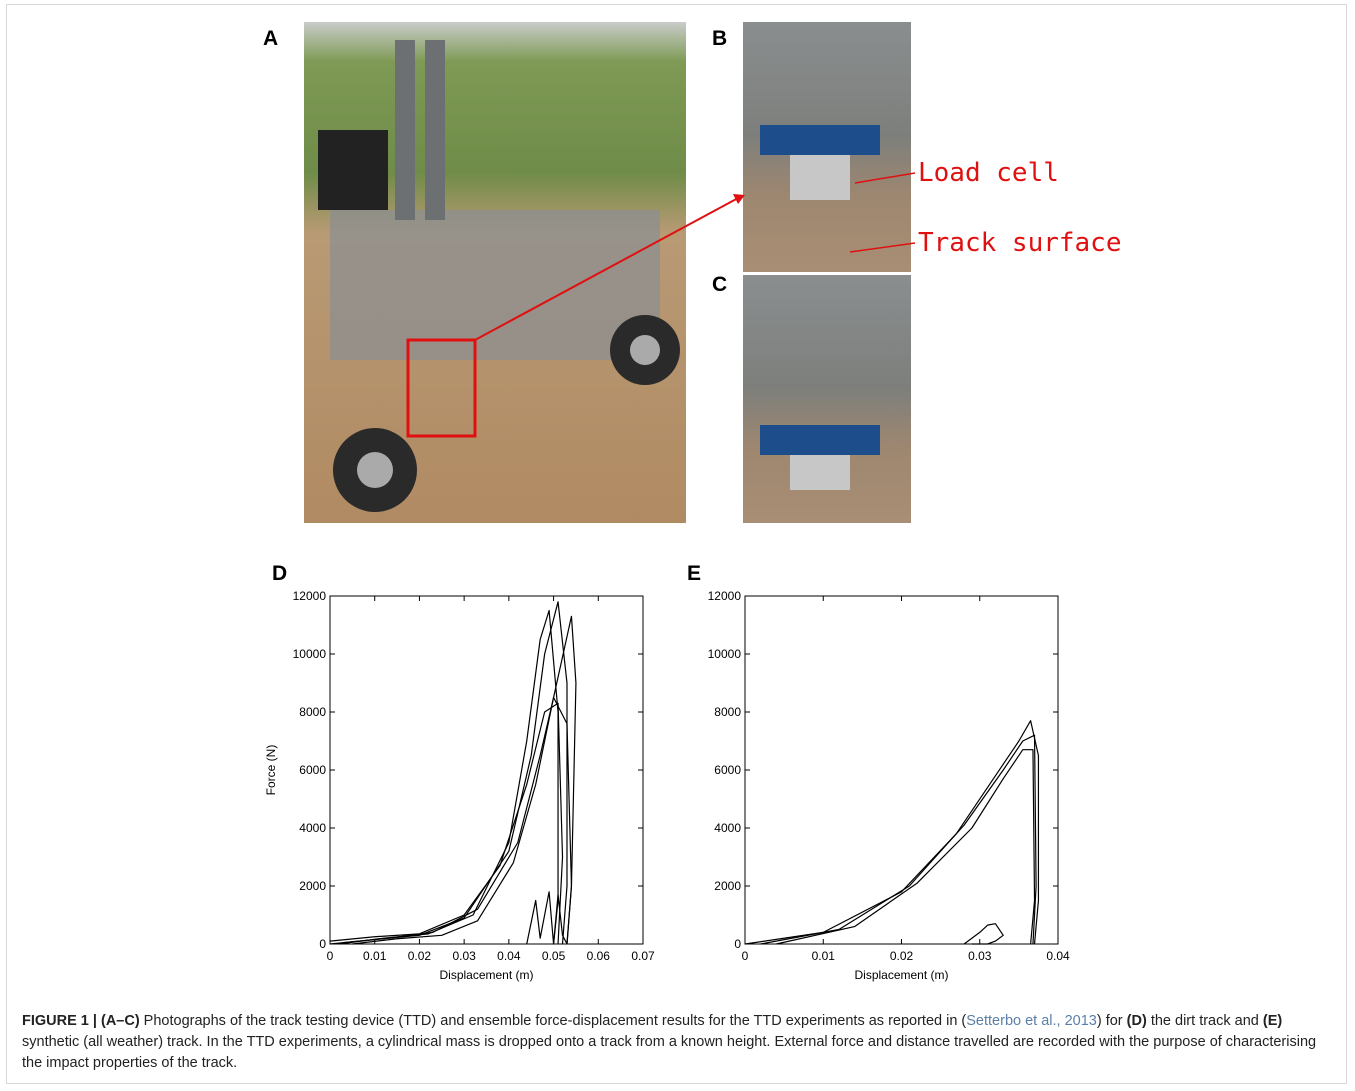 This screenshot has width=1355, height=1091. What do you see at coordinates (1031, 1021) in the screenshot?
I see `reference-link: Setterbo et al., 2013` at bounding box center [1031, 1021].